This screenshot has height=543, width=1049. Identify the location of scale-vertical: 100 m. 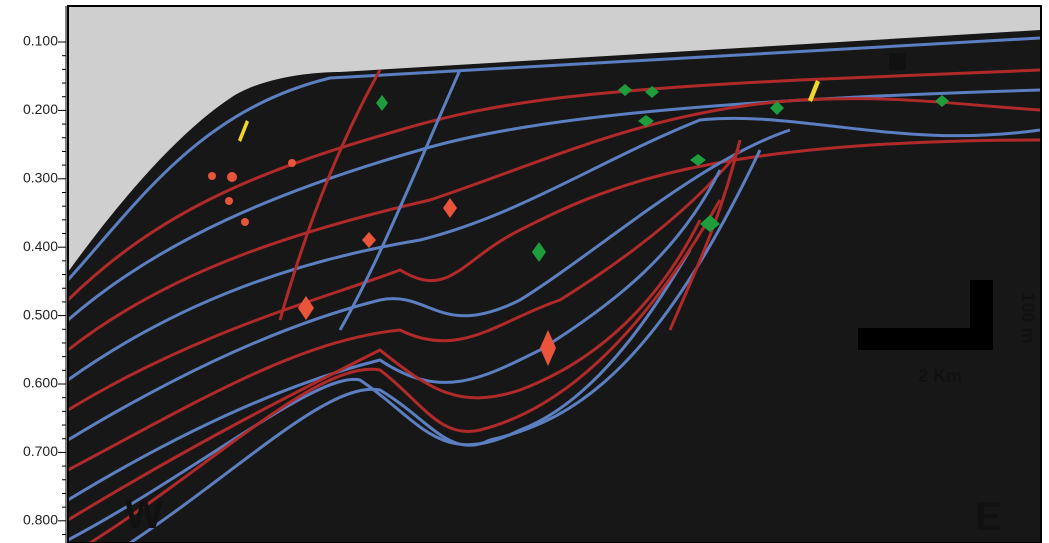
(1028, 317).